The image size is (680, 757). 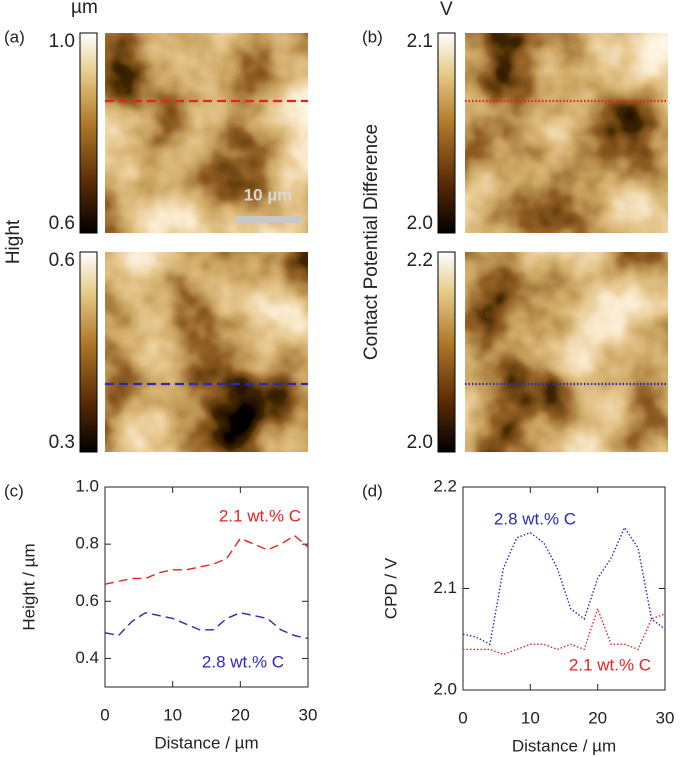 I want to click on scale-bar, so click(x=268, y=219).